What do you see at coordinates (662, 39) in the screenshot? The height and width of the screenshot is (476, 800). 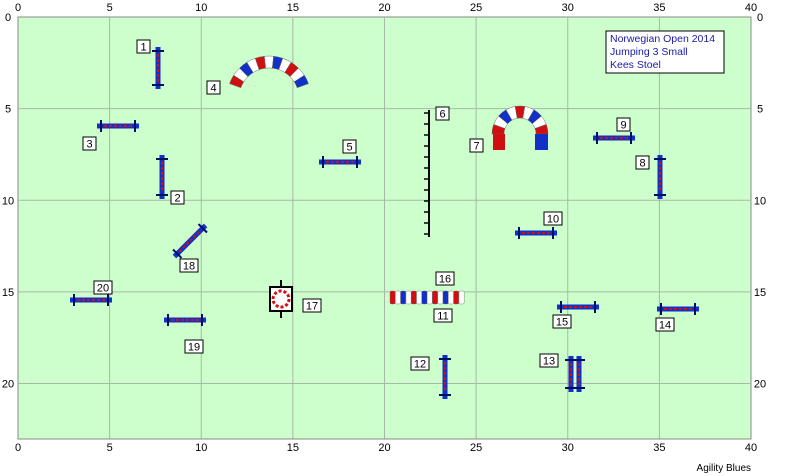 I see `info-event: Norwegian Open 2014` at bounding box center [662, 39].